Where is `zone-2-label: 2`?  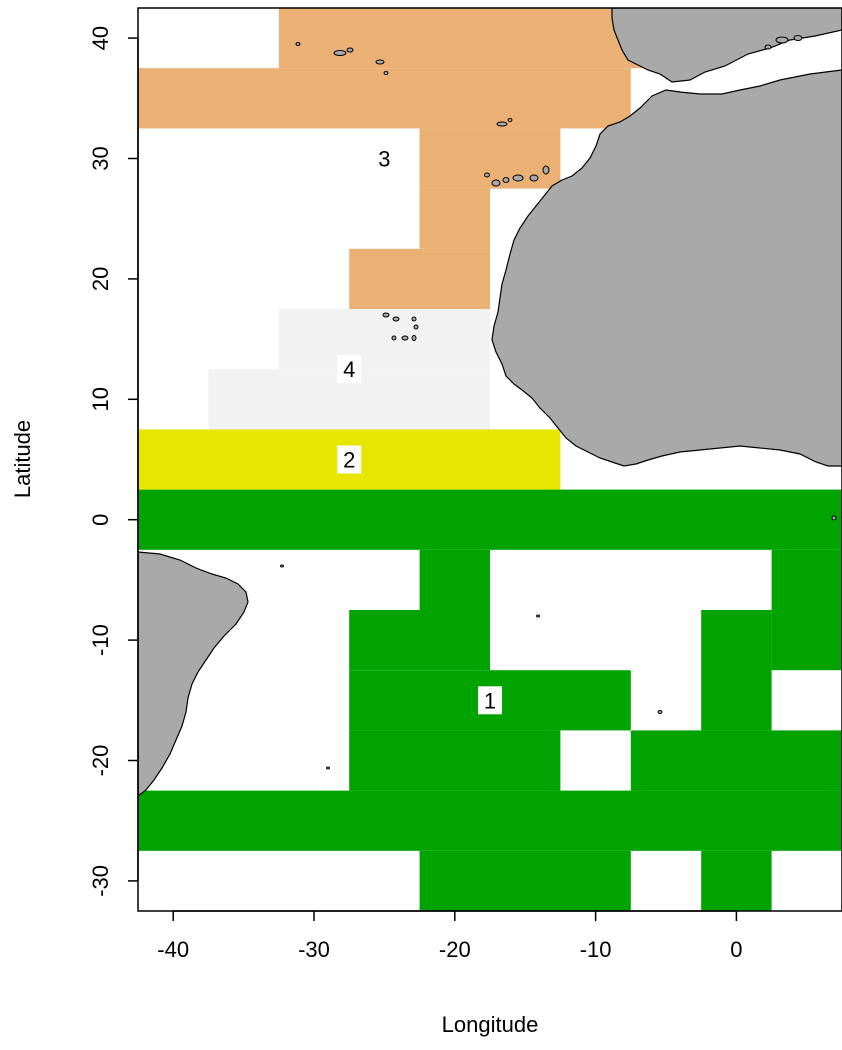
zone-2-label: 2 is located at coordinates (349, 460).